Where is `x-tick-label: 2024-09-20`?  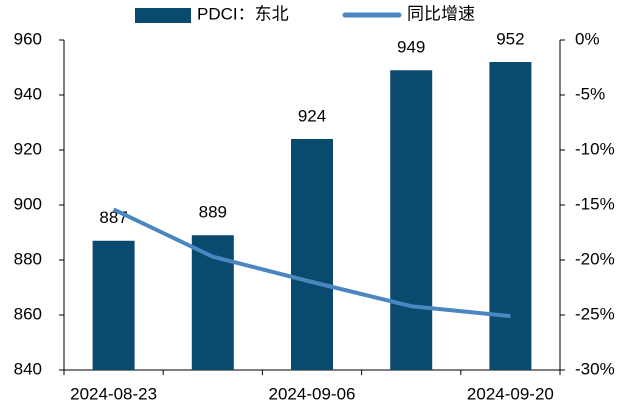
x-tick-label: 2024-09-20 is located at coordinates (510, 393).